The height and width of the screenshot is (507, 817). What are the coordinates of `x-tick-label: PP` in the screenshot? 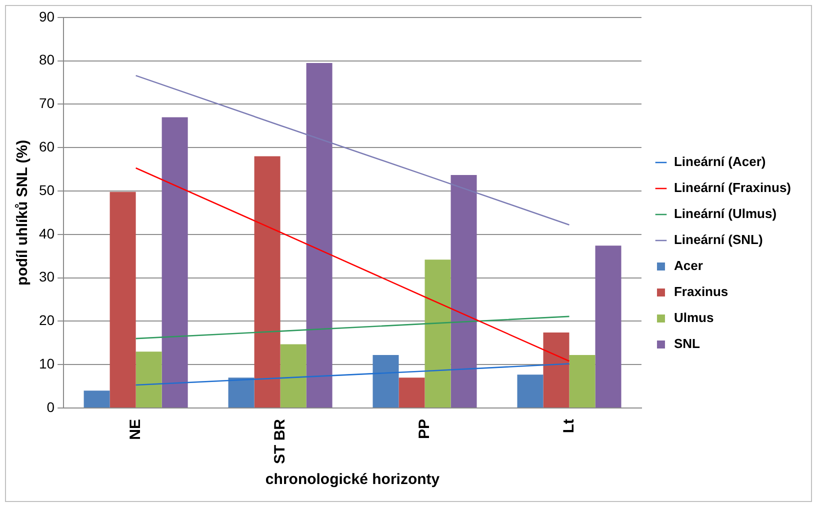 It's located at (424, 429).